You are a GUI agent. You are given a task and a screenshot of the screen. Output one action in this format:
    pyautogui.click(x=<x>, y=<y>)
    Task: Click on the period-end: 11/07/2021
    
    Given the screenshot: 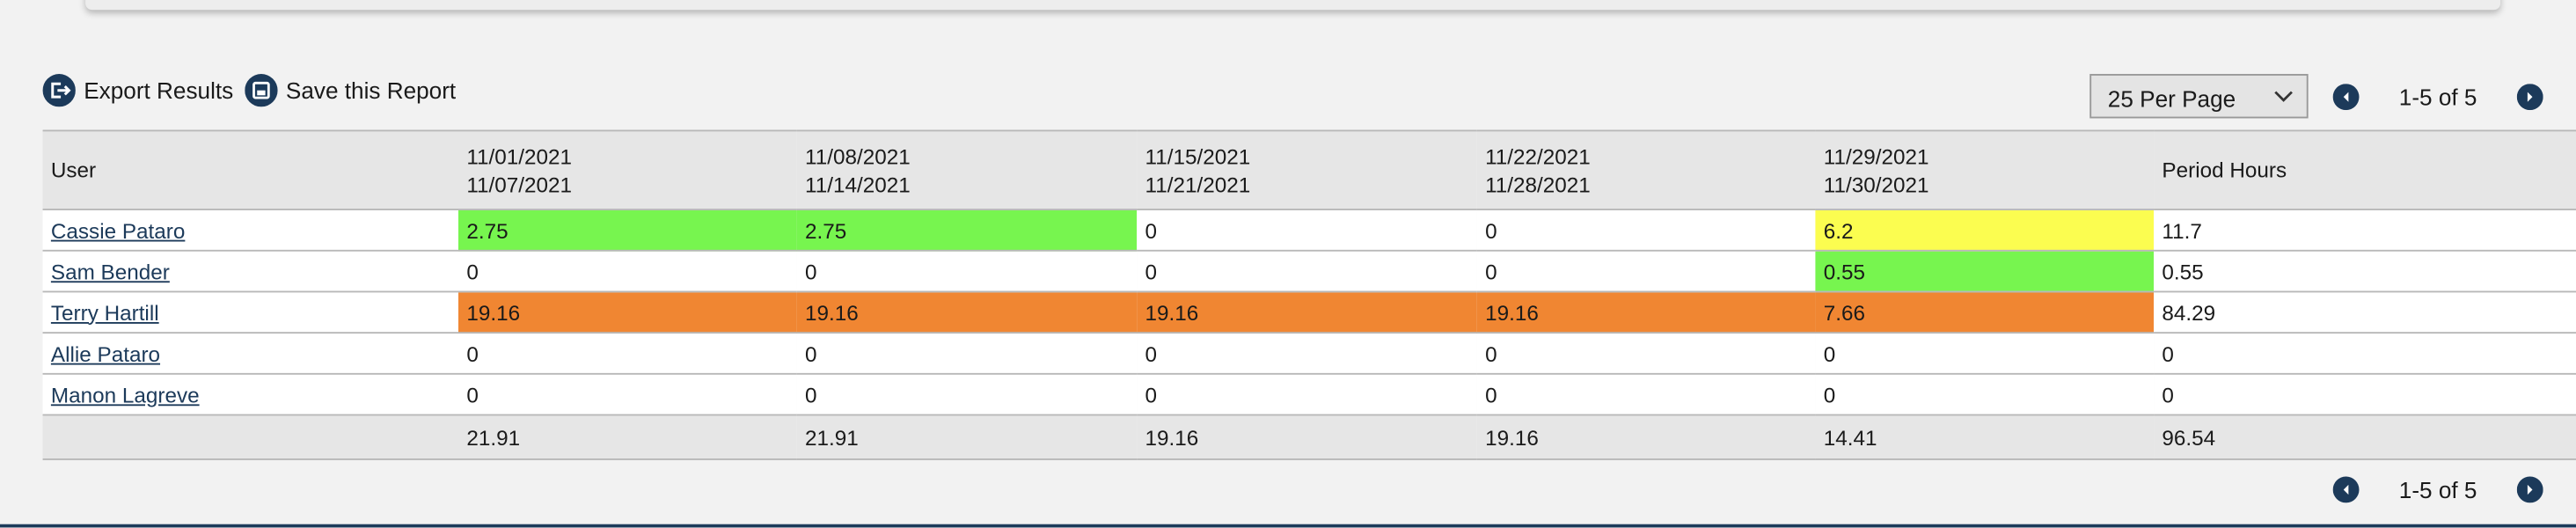 What is the action you would take?
    pyautogui.click(x=519, y=185)
    